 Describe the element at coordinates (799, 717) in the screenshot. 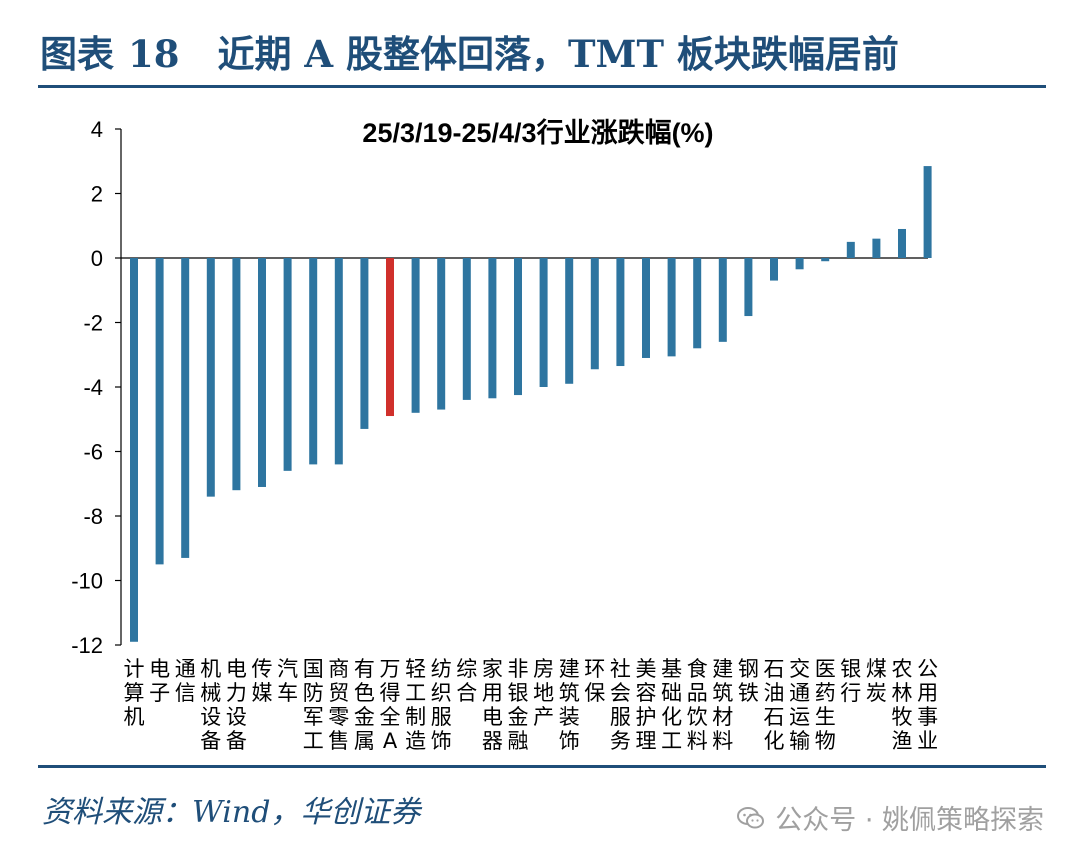

I see `category-char: 运` at that location.